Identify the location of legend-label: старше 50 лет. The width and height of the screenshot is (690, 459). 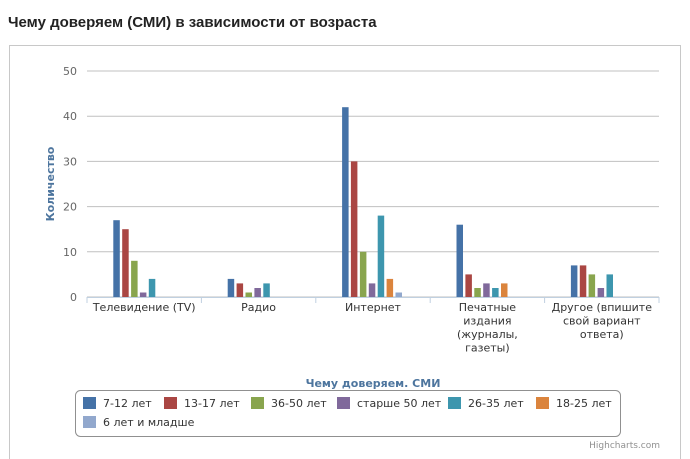
(399, 403).